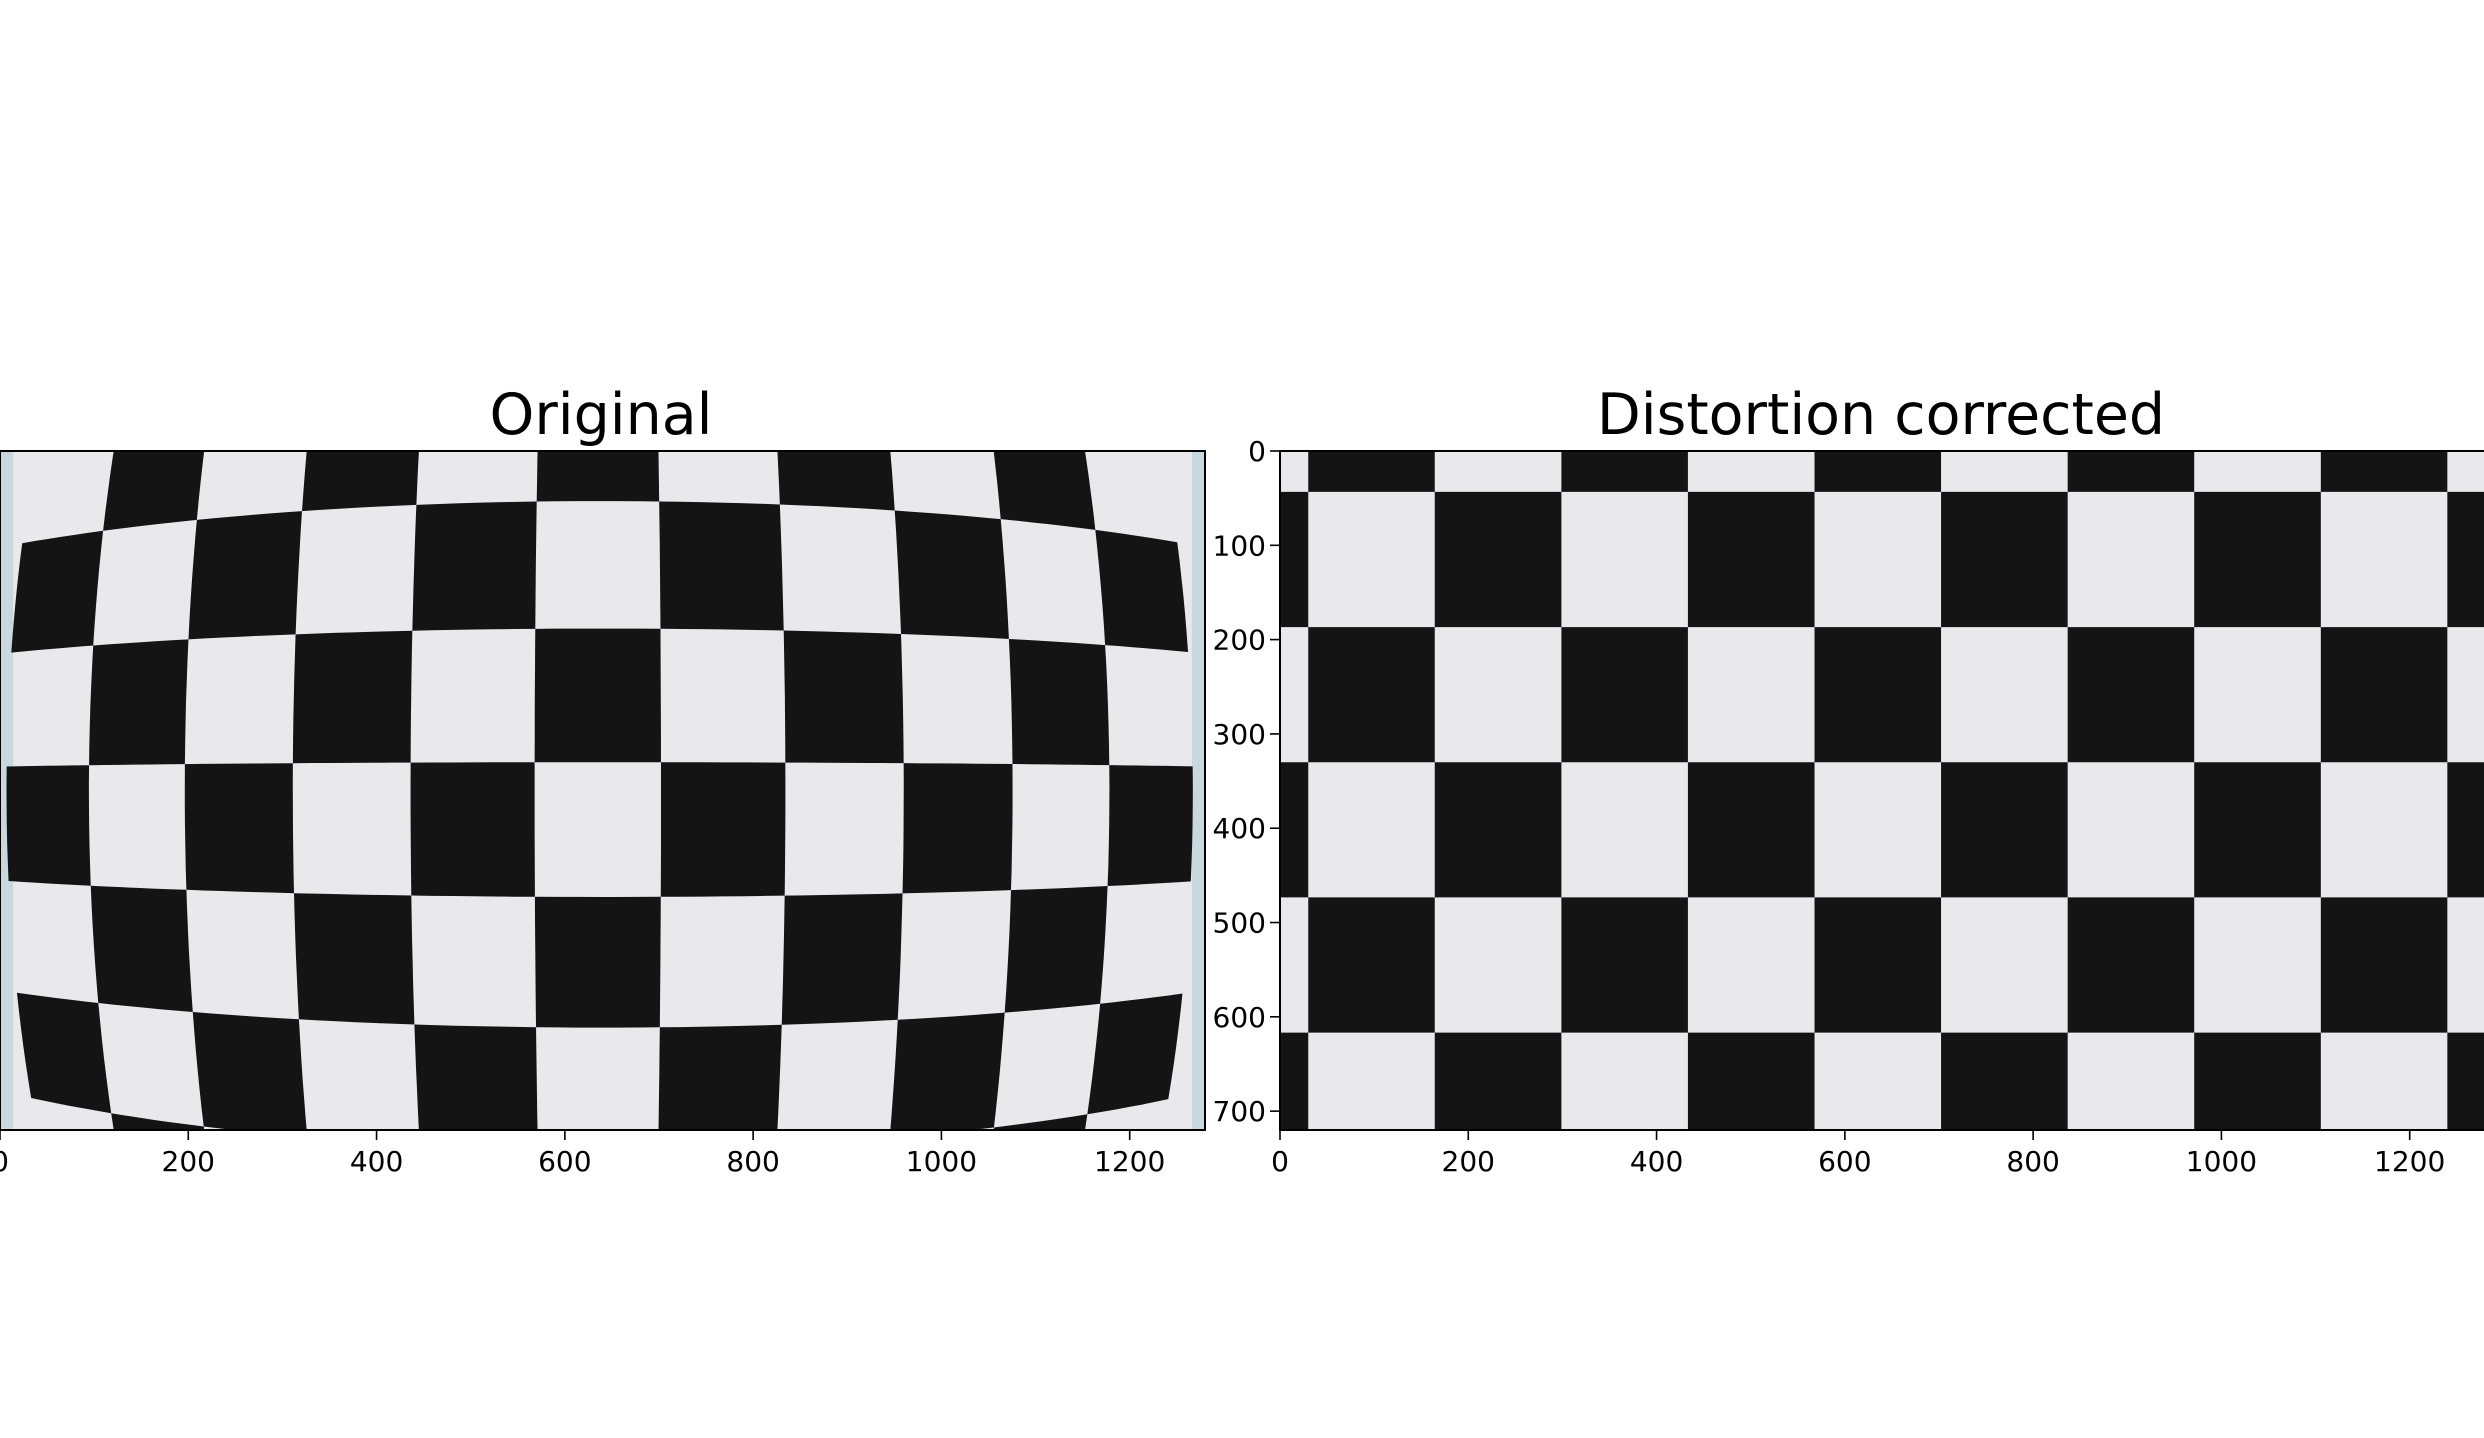 The width and height of the screenshot is (2484, 1438). I want to click on x-axis-original: 0 200 400 600 800 1000 1200, so click(582, 1154).